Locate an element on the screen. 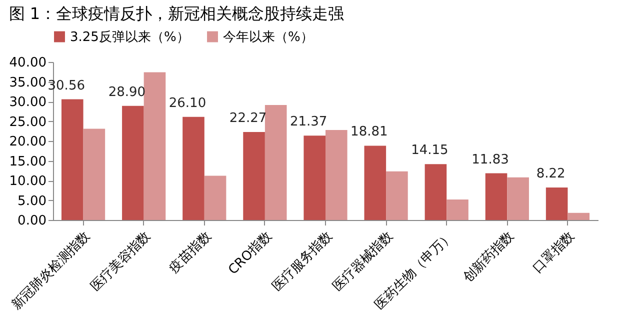  x-tick-label: 医疗美容指数 is located at coordinates (120, 261).